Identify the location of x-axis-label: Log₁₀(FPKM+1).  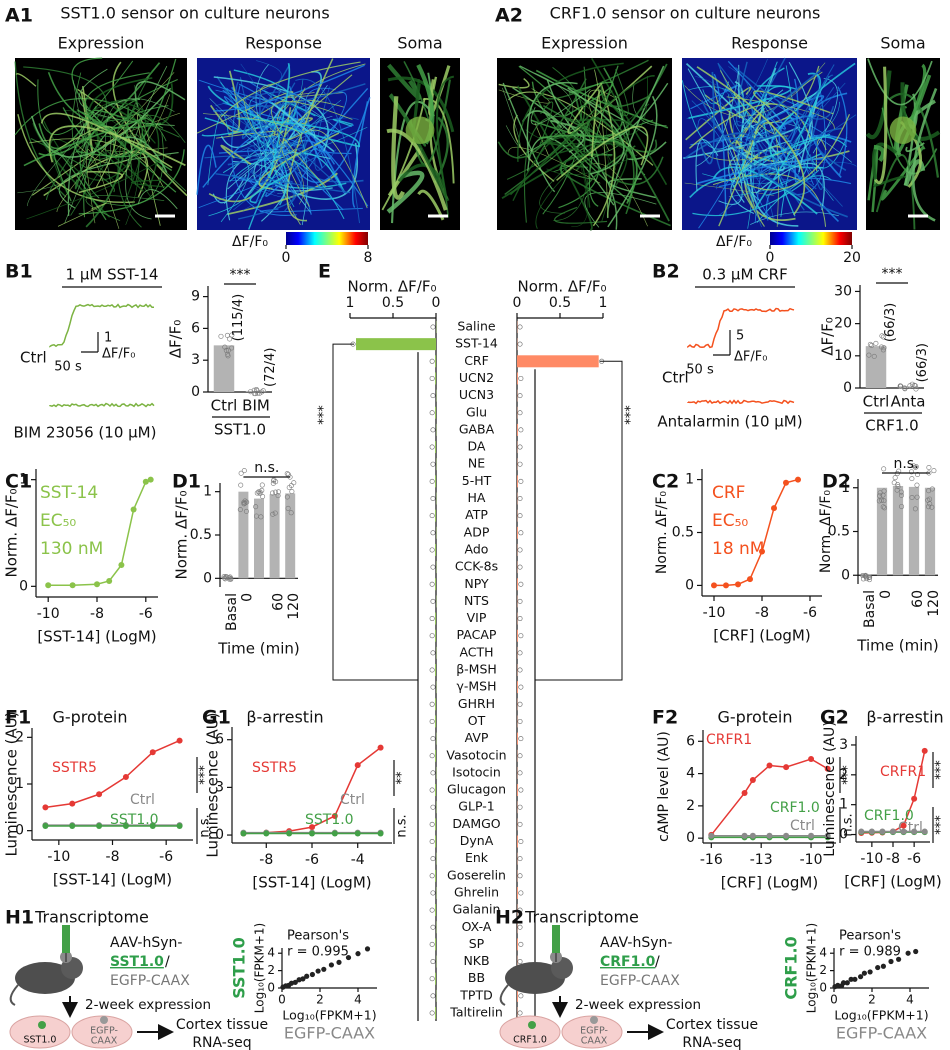
(329, 1015).